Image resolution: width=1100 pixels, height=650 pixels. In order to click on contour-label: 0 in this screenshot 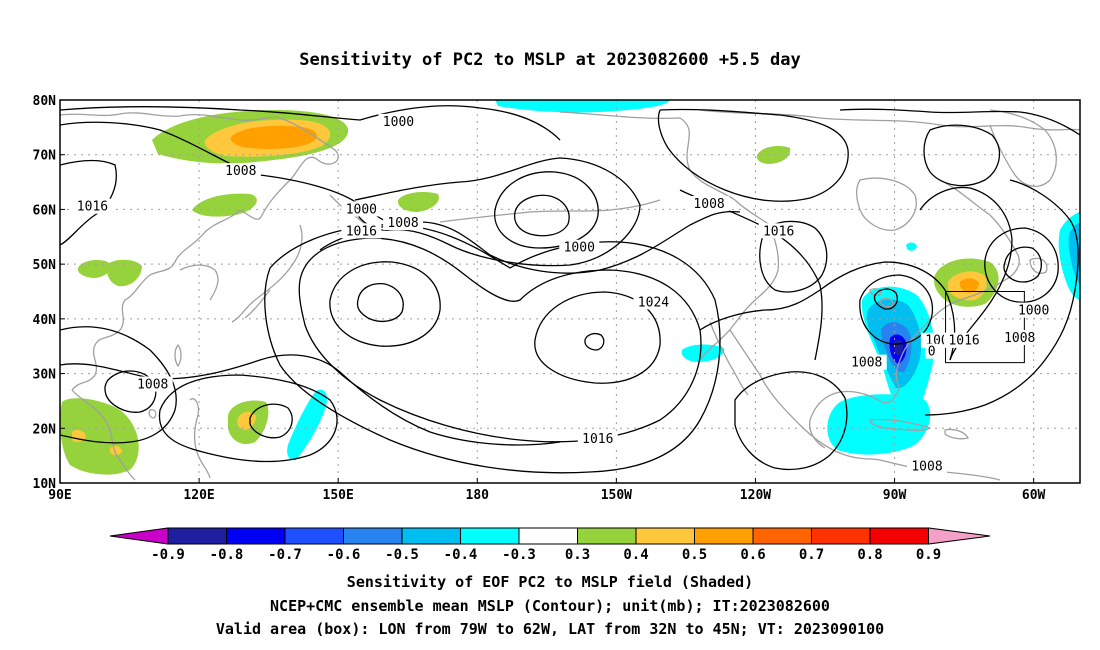, I will do `click(932, 352)`.